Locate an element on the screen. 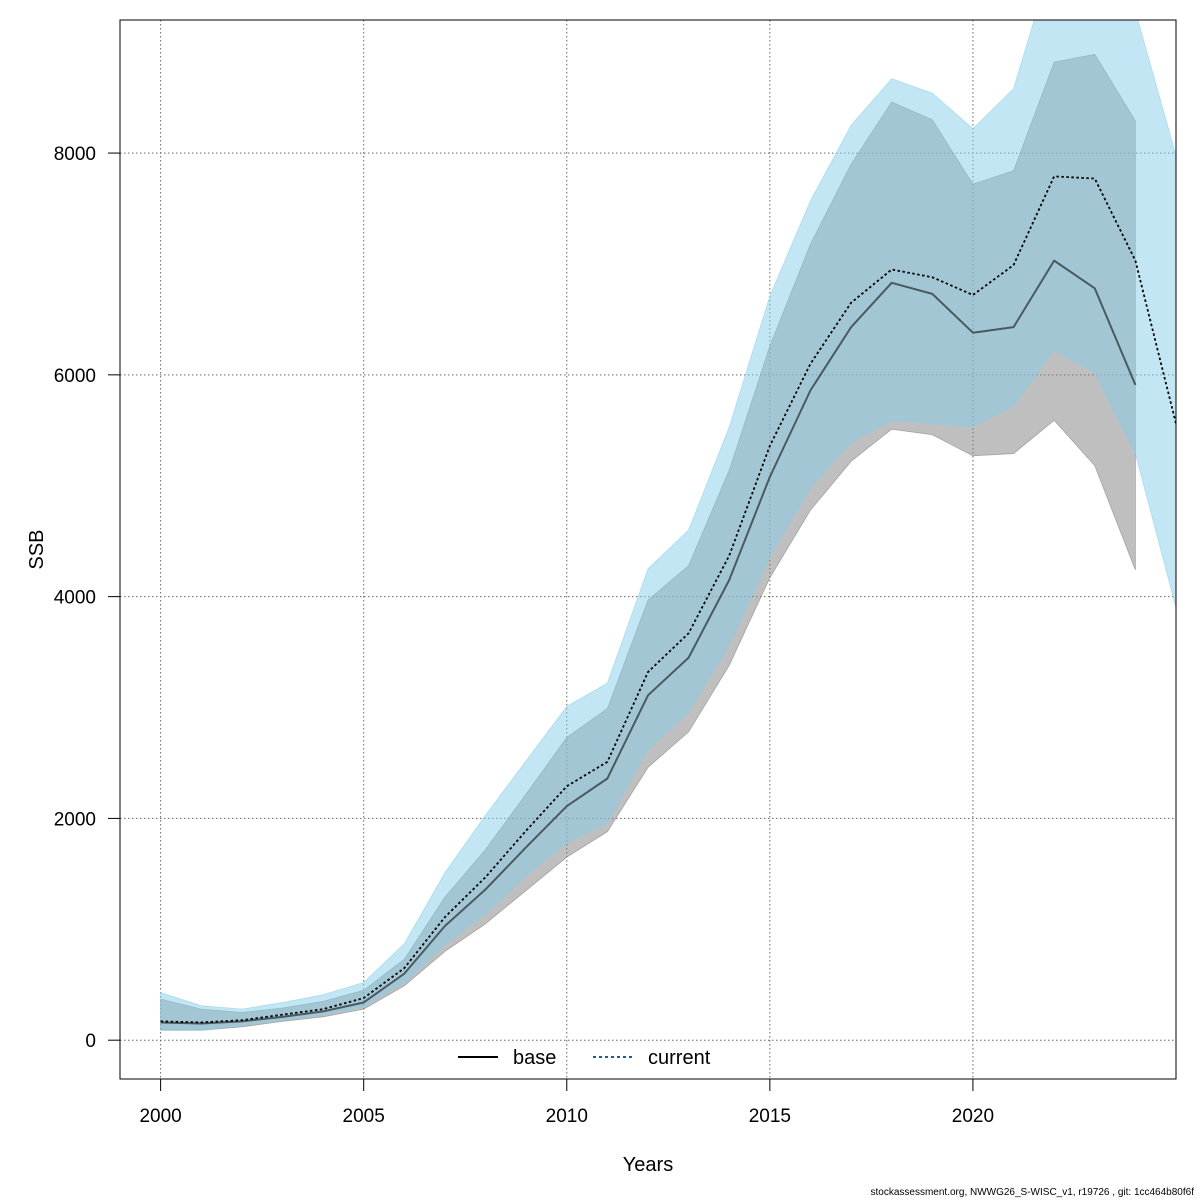 Image resolution: width=1200 pixels, height=1200 pixels. legend-label-current: current is located at coordinates (679, 1058).